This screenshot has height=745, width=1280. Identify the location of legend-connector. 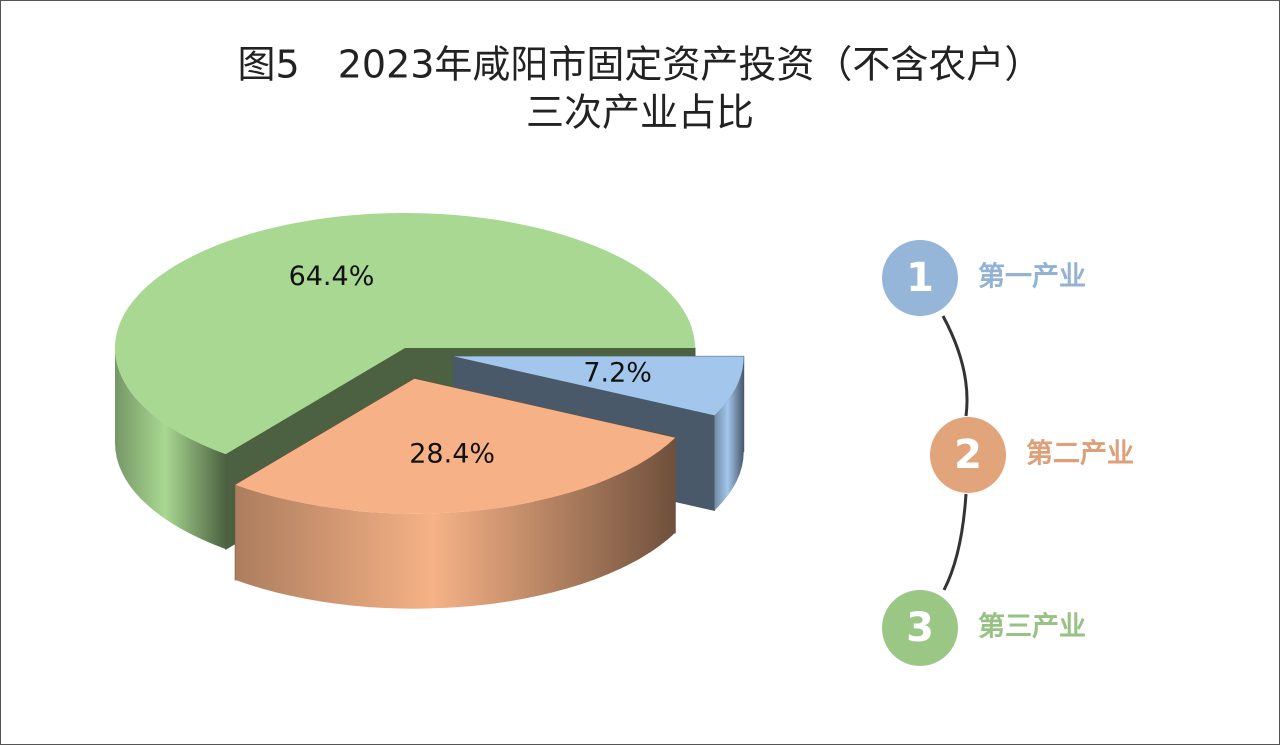
(955, 453).